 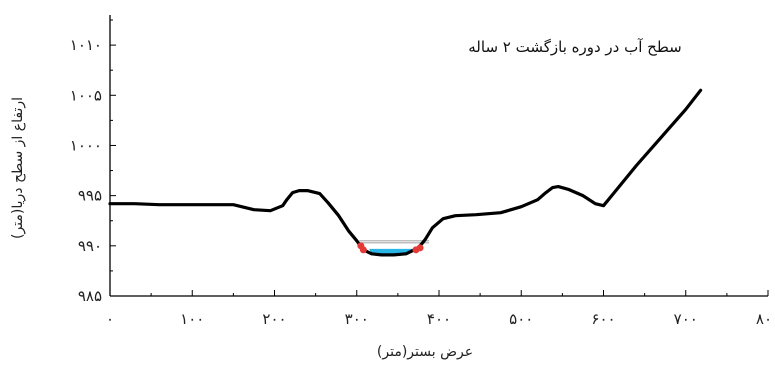 What do you see at coordinates (603, 319) in the screenshot?
I see `x-tick-label: ۶۰۰` at bounding box center [603, 319].